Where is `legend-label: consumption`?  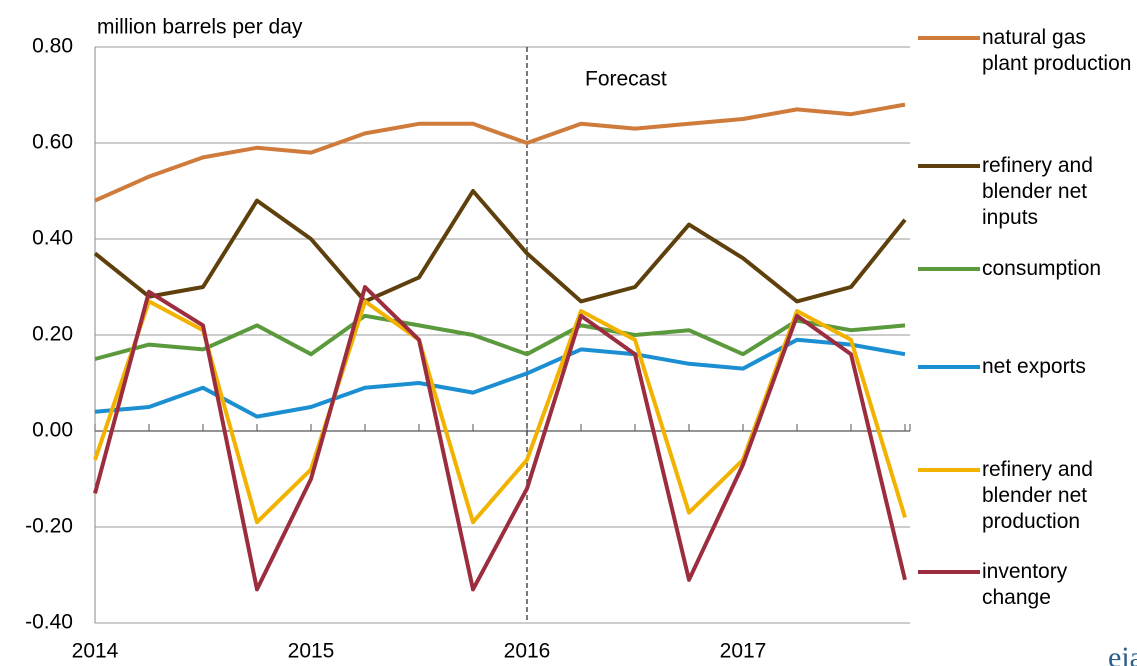 legend-label: consumption is located at coordinates (1042, 268).